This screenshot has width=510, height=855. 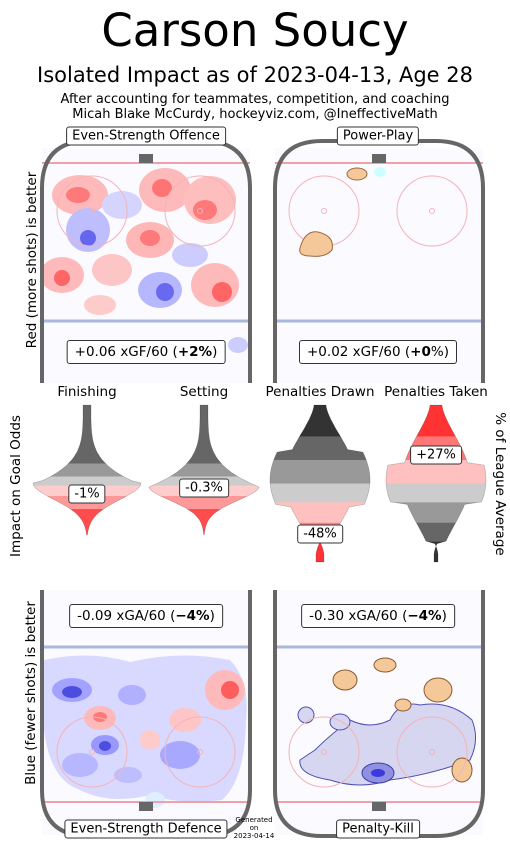 I want to click on penalties-taken-violin-outline, so click(x=436, y=483).